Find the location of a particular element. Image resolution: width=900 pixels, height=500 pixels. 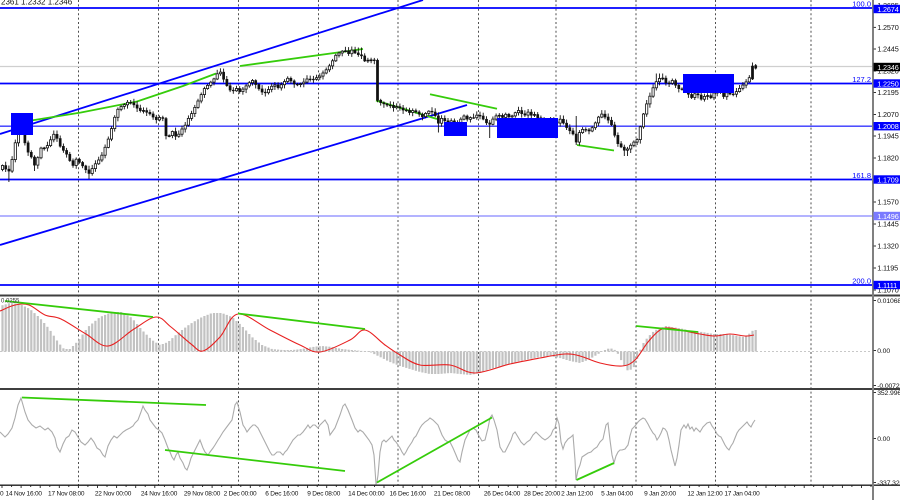

svg-text: 100.0 is located at coordinates (861, 4).